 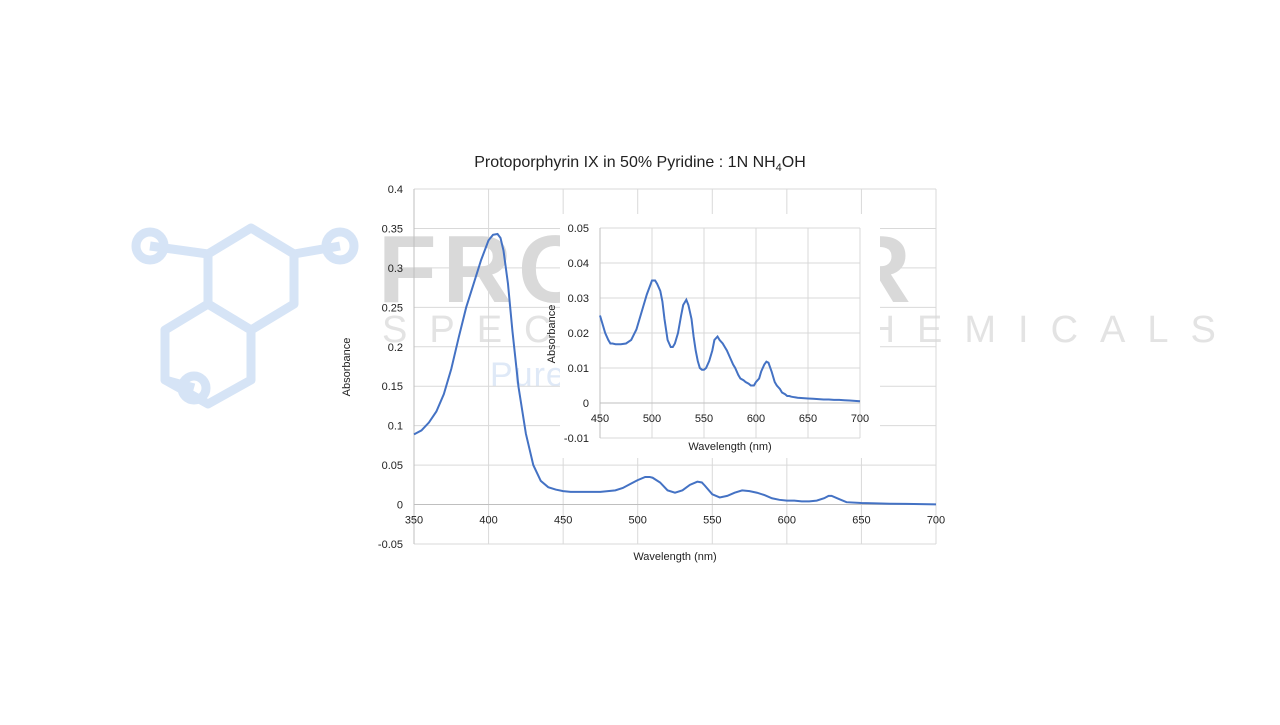 I want to click on inset-x-tick-label: 500, so click(x=652, y=419).